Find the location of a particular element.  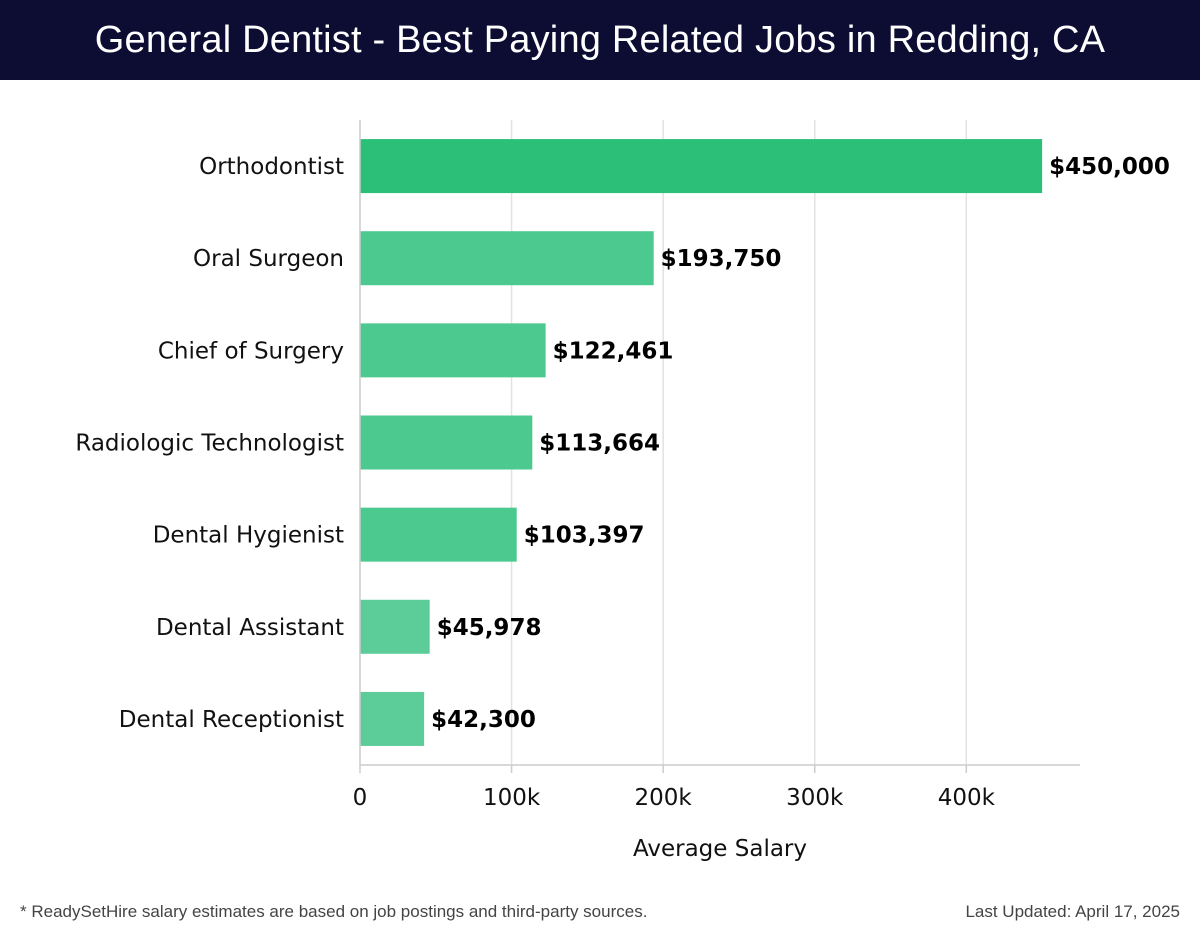

x-tick-label: 0 is located at coordinates (360, 798).